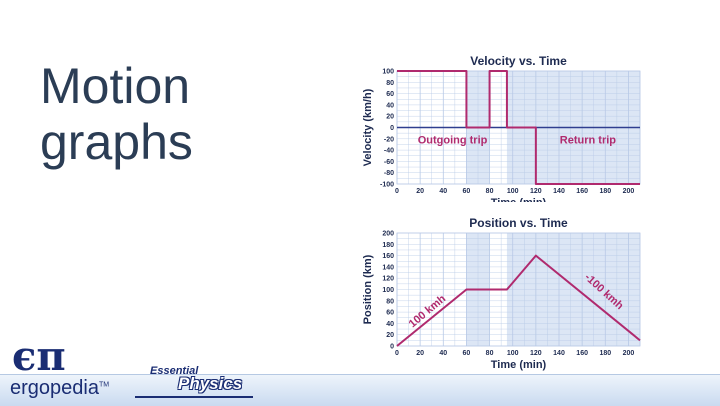 Image resolution: width=720 pixels, height=406 pixels. I want to click on position-title: Position vs. Time, so click(518, 223).